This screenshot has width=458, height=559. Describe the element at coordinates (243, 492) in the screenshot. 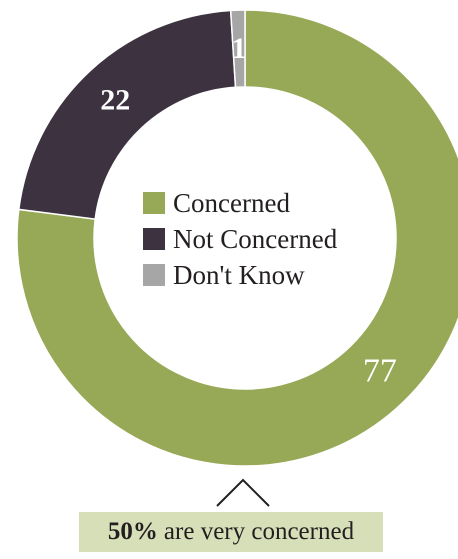

I see `callout-pointer-icon` at that location.